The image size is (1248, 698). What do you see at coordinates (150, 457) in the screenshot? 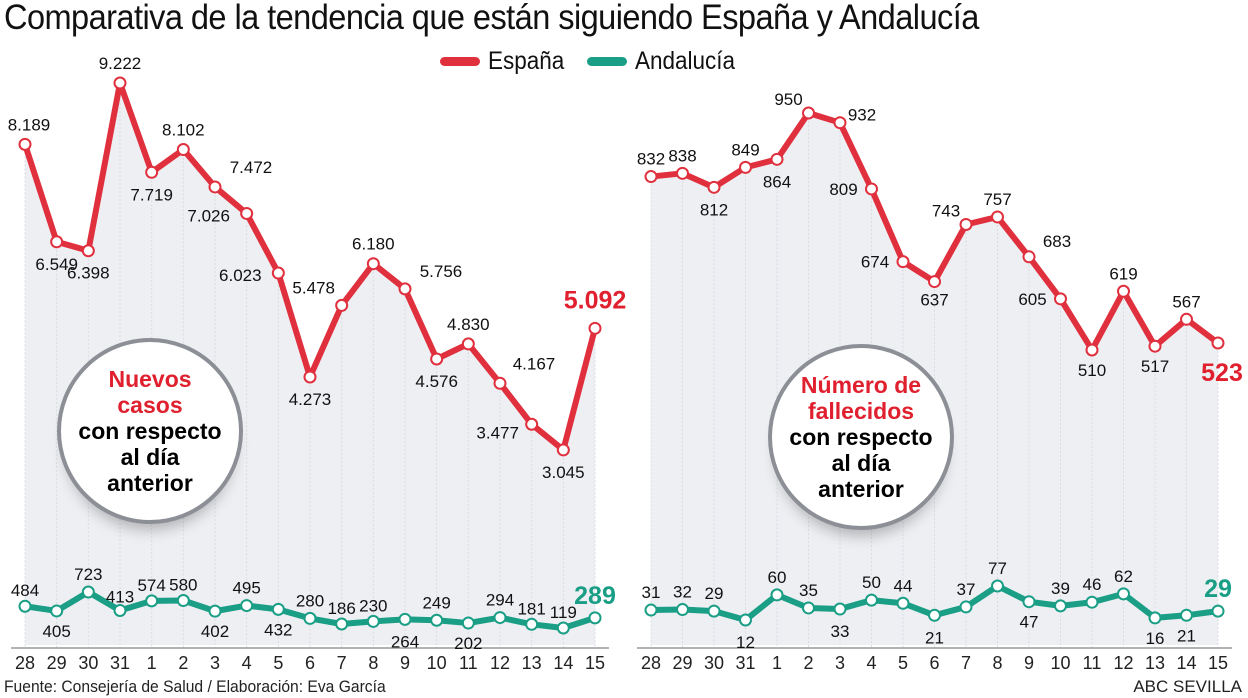
I see `bubble-new-cases-line-4: al día` at bounding box center [150, 457].